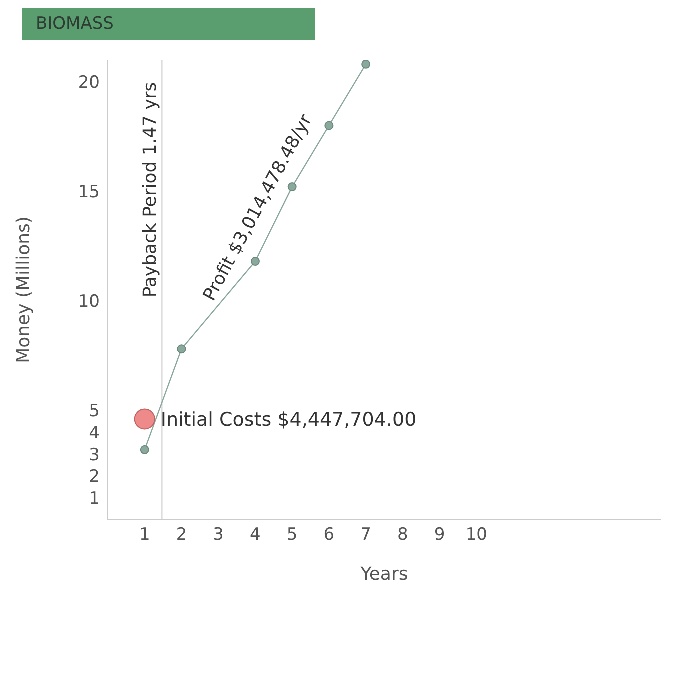 This screenshot has width=679, height=681. Describe the element at coordinates (151, 190) in the screenshot. I see `ref-line-label: Payback Period 1.47 yrs` at that location.